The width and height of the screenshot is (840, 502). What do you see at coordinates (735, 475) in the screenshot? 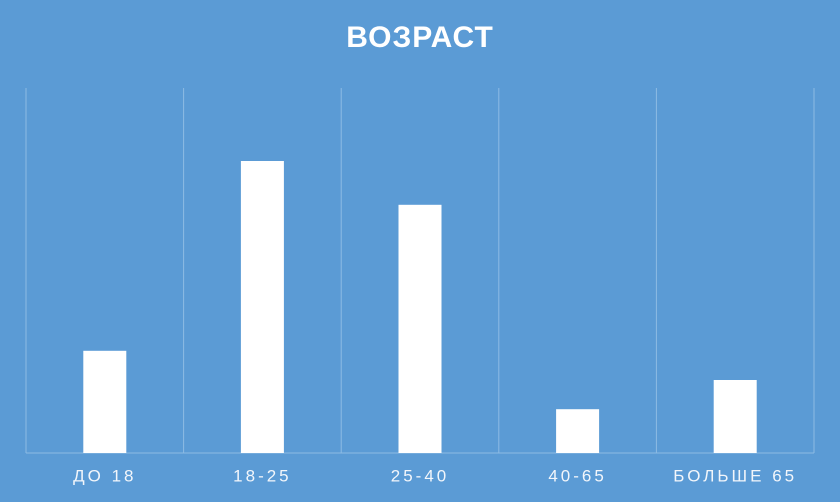
I see `x-tick-label: БОЛЬШЕ 65` at bounding box center [735, 475].